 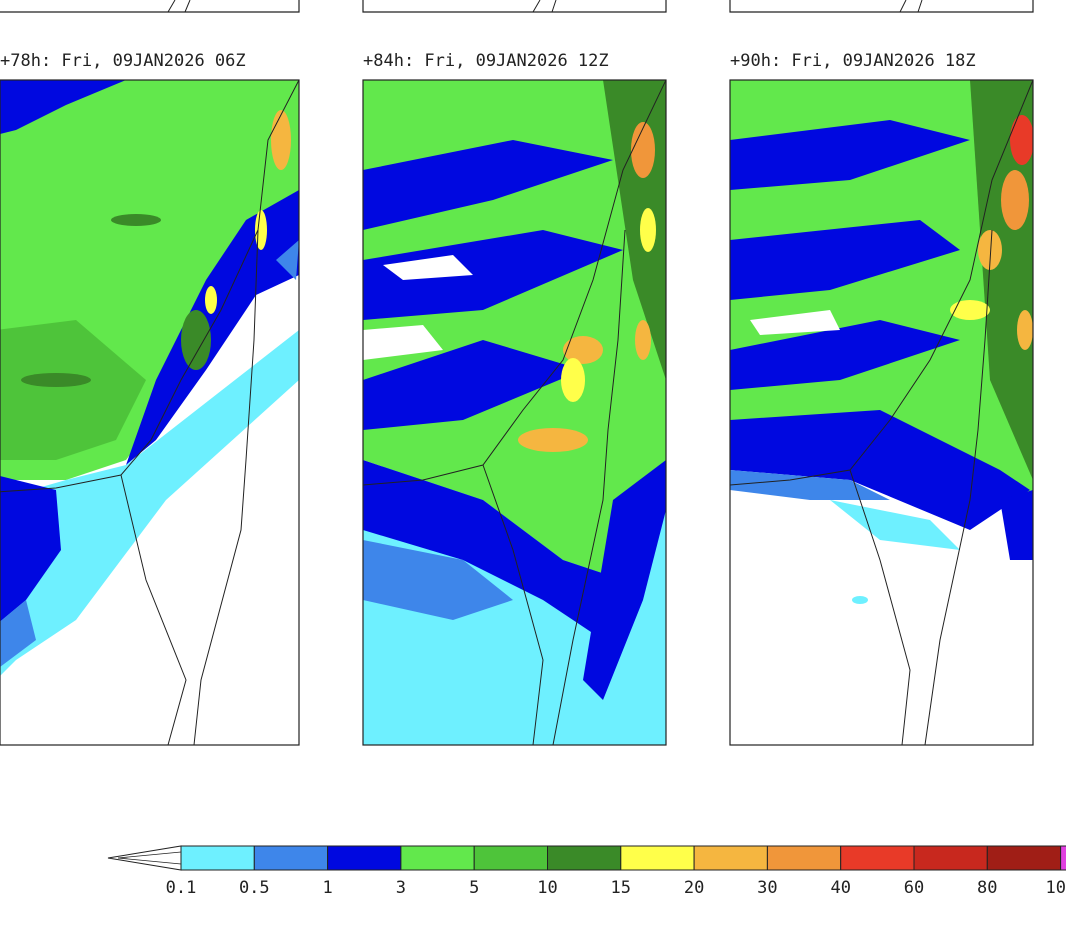 I want to click on colorbar-label: 80, so click(x=987, y=888).